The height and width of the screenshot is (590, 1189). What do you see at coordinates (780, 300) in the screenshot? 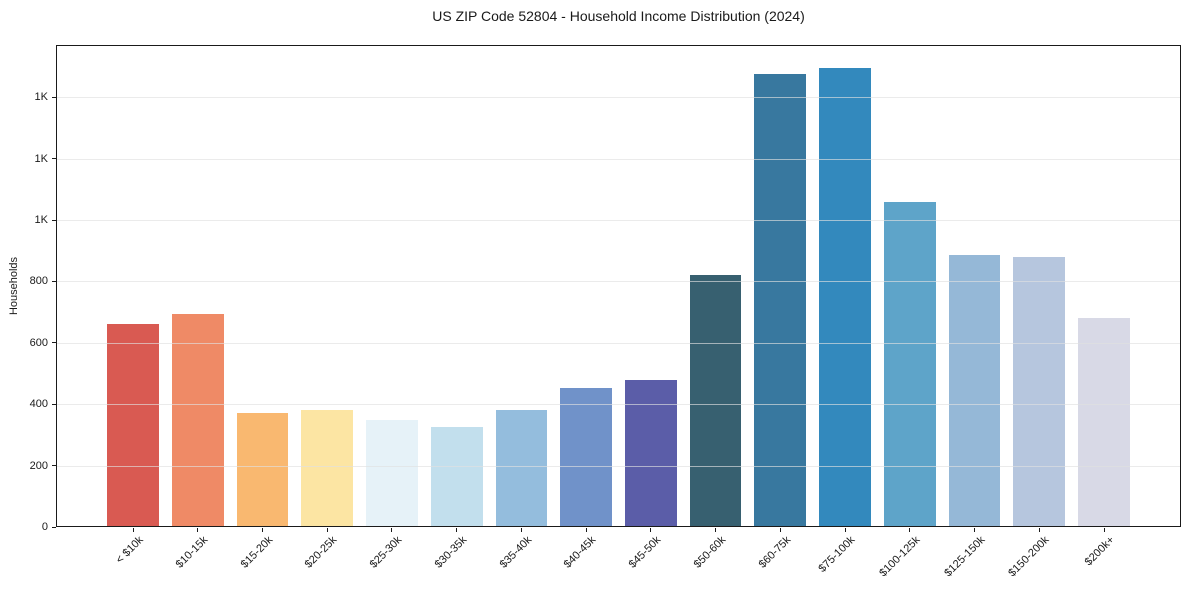
I see `bar-60-75k` at bounding box center [780, 300].